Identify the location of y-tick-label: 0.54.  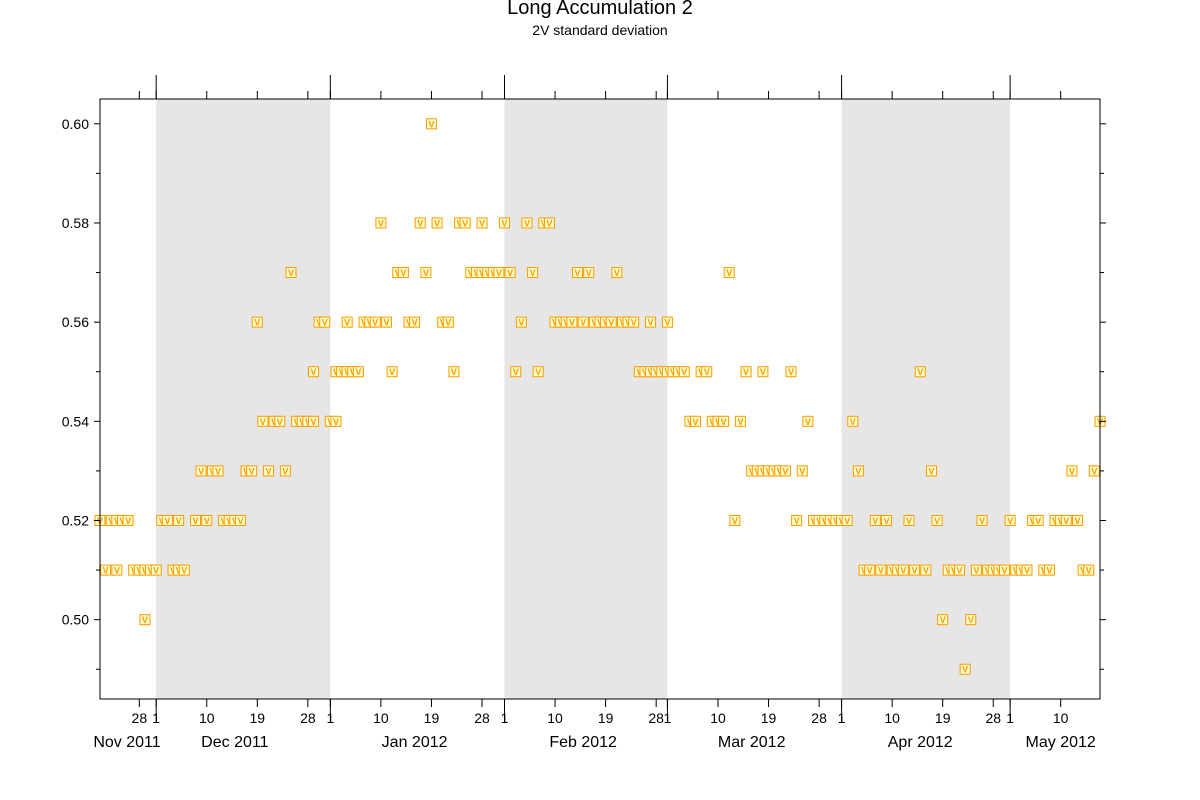
(75, 421).